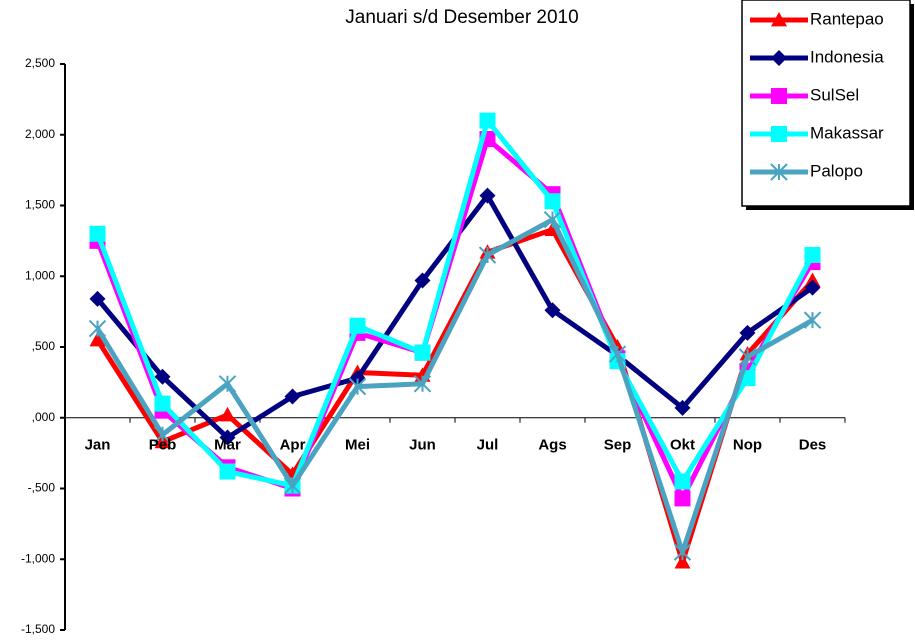 Image resolution: width=915 pixels, height=642 pixels. What do you see at coordinates (40, 275) in the screenshot?
I see `y-tick-label: 1,000` at bounding box center [40, 275].